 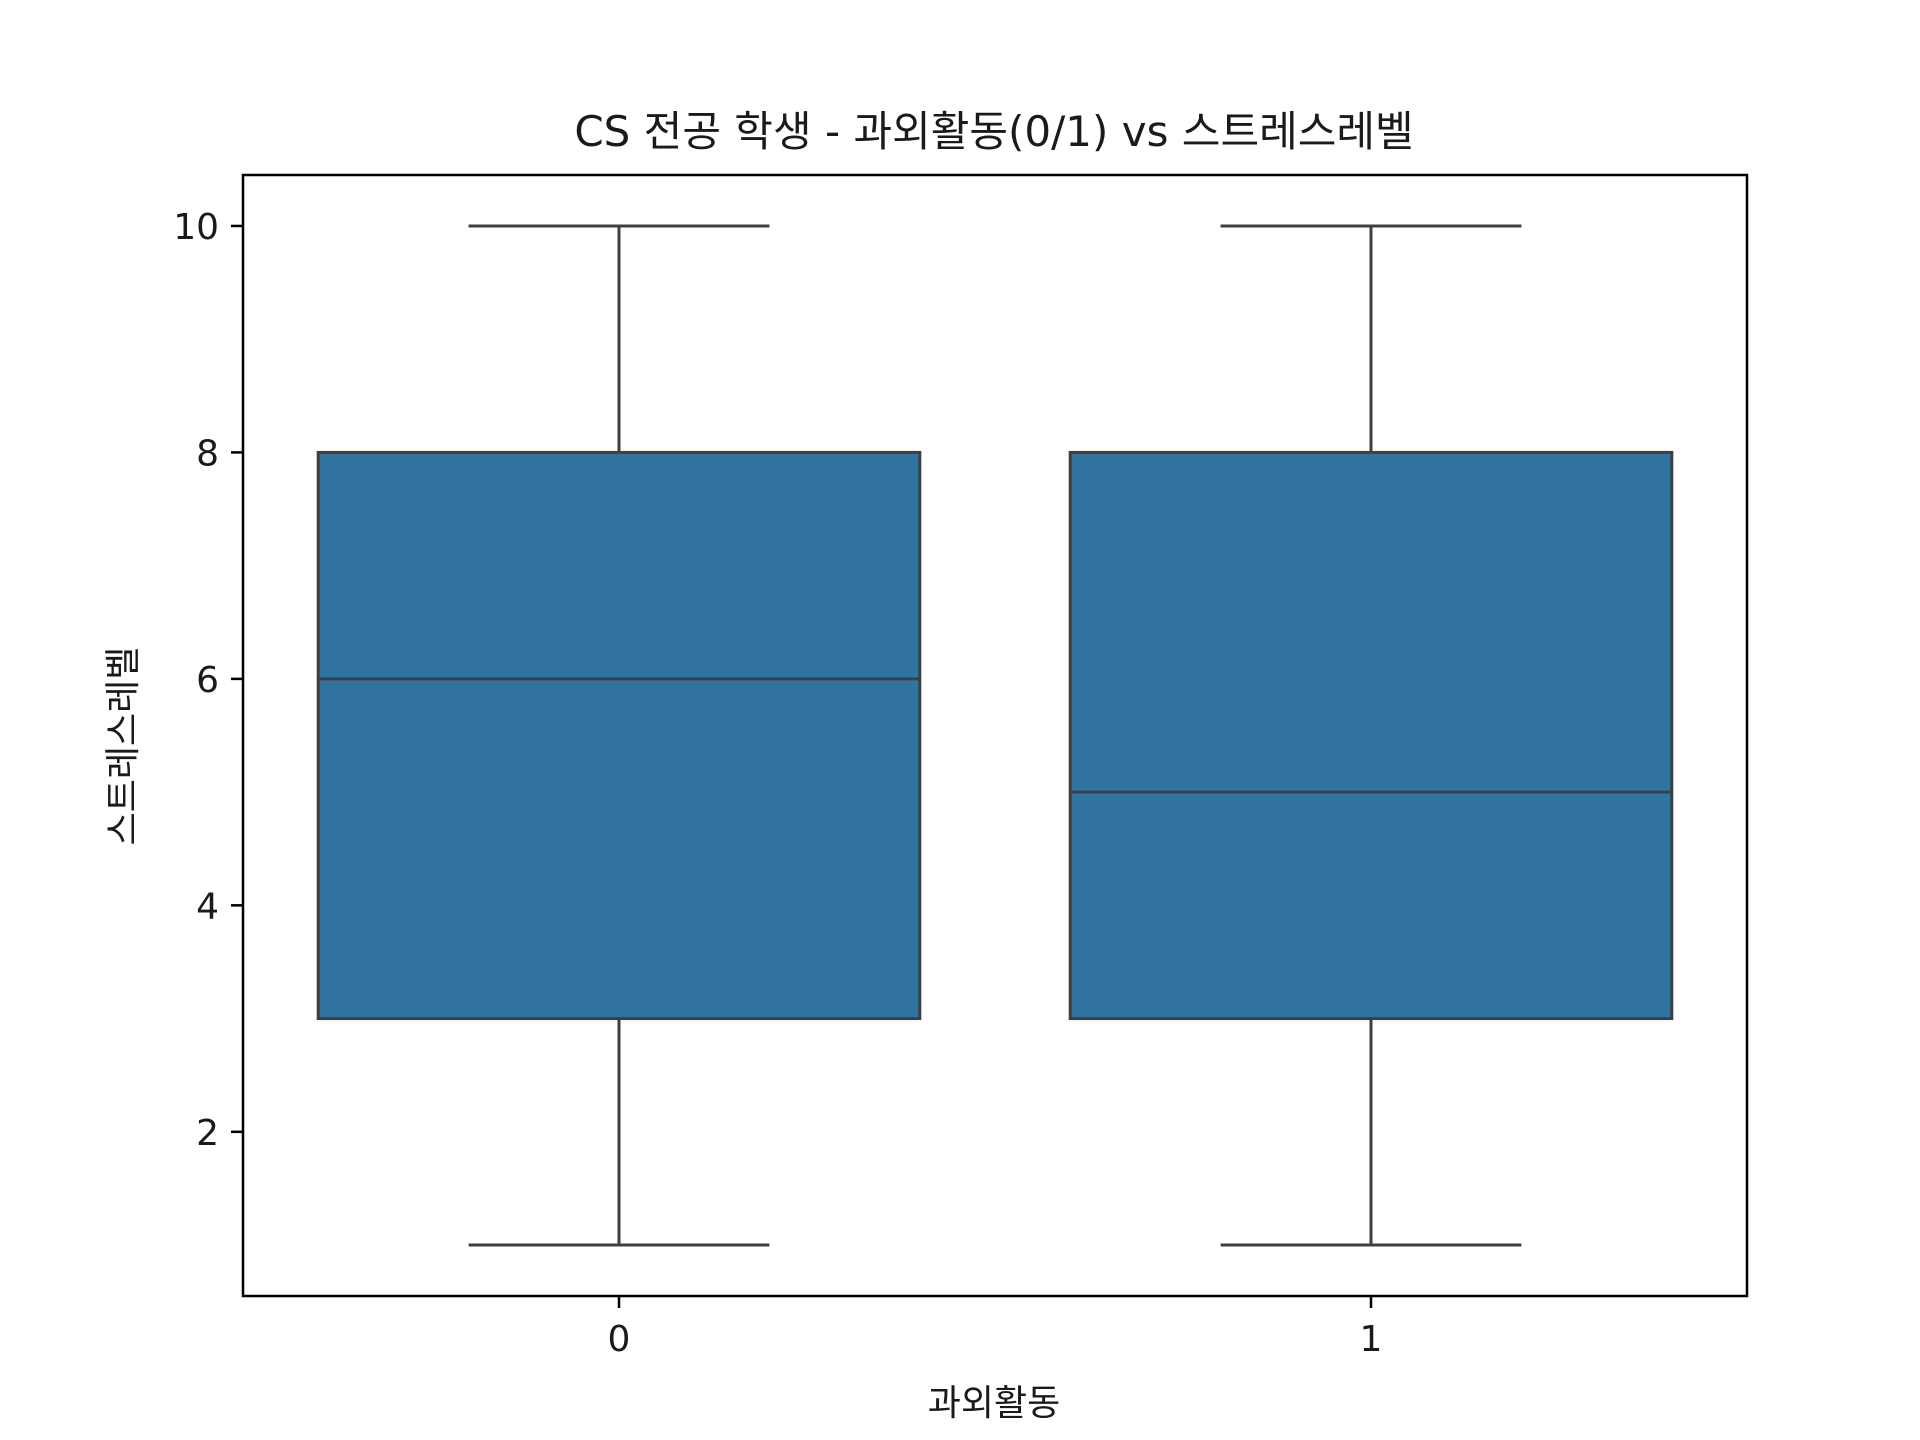 I want to click on chart-title: CS 전공 학생 - 과외활동(0/1) vs 스트레스레벨, so click(x=993, y=131).